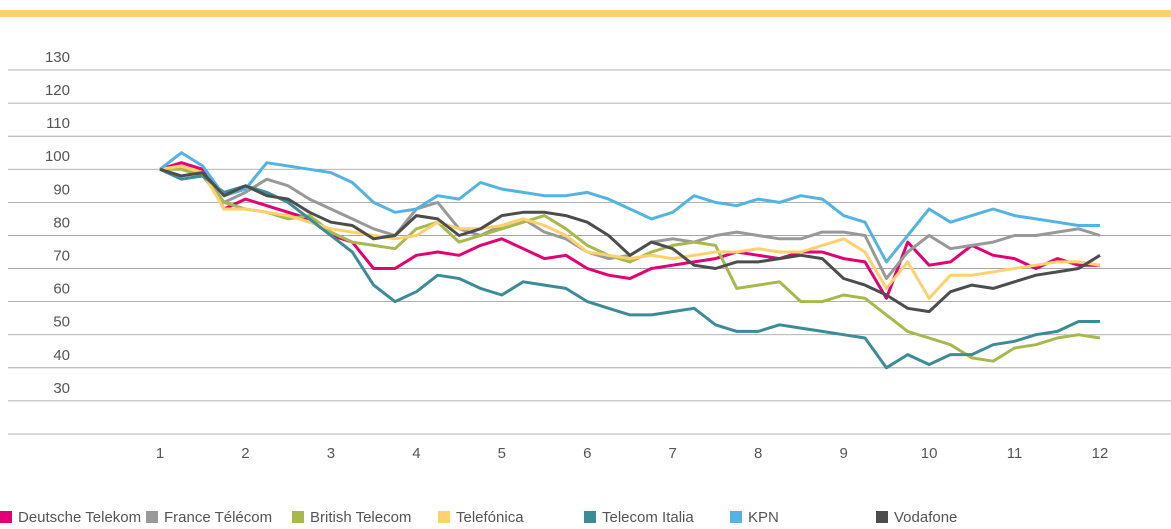  Describe the element at coordinates (57, 90) in the screenshot. I see `y-tick-label: 120` at that location.